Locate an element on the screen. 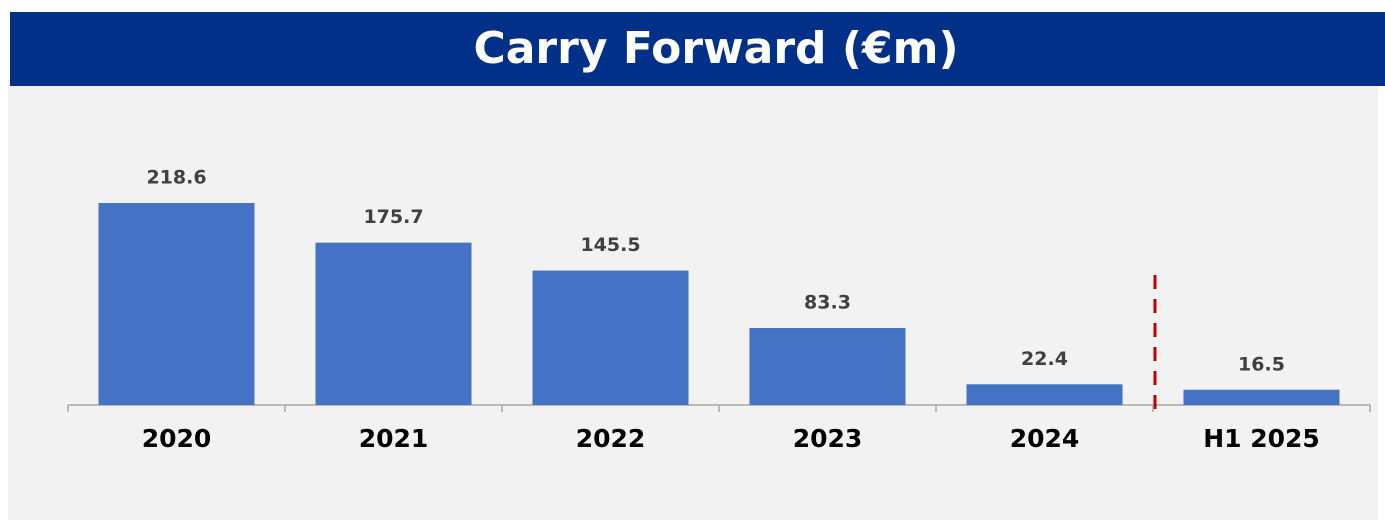 Image resolution: width=1385 pixels, height=523 pixels. data-label: 22.4 is located at coordinates (1044, 359).